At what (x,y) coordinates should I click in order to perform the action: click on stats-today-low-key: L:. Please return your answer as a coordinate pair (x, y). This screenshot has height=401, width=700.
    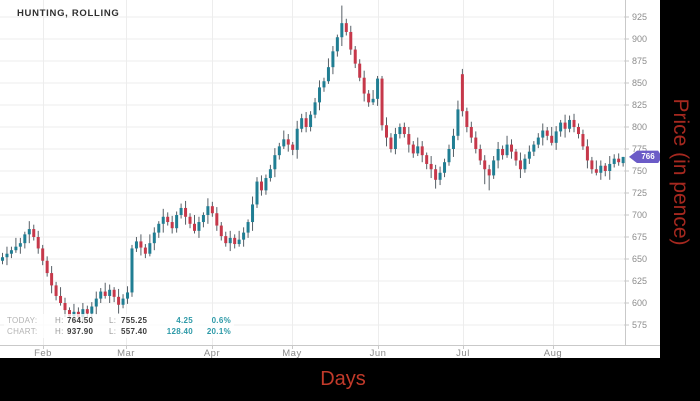
    Looking at the image, I should click on (113, 320).